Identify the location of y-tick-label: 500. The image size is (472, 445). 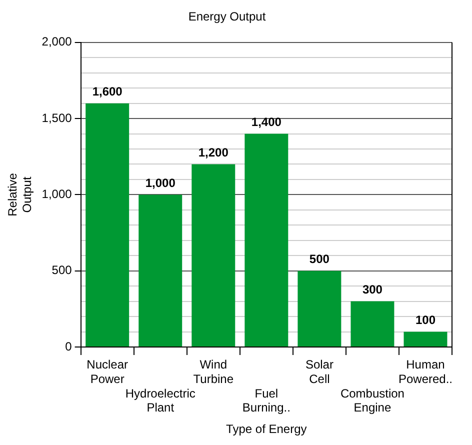
(62, 270).